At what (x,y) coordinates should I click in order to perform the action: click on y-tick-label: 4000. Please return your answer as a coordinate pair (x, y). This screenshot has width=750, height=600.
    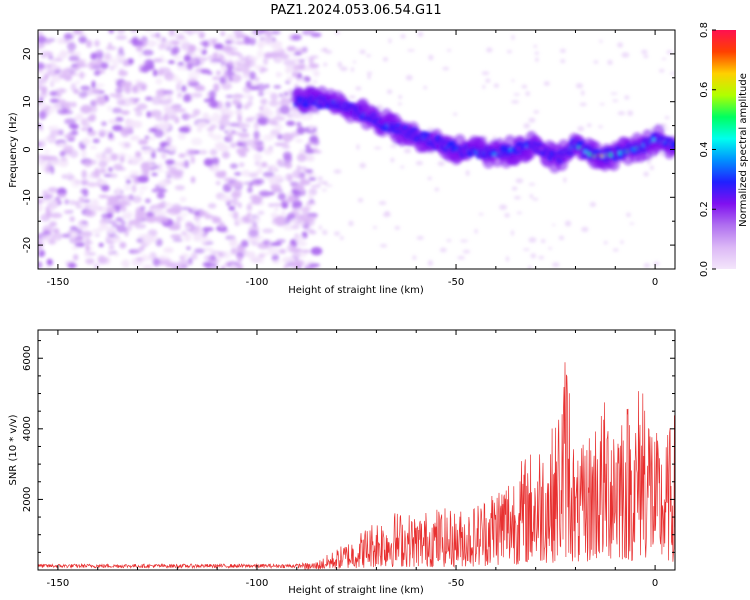
    Looking at the image, I should click on (27, 428).